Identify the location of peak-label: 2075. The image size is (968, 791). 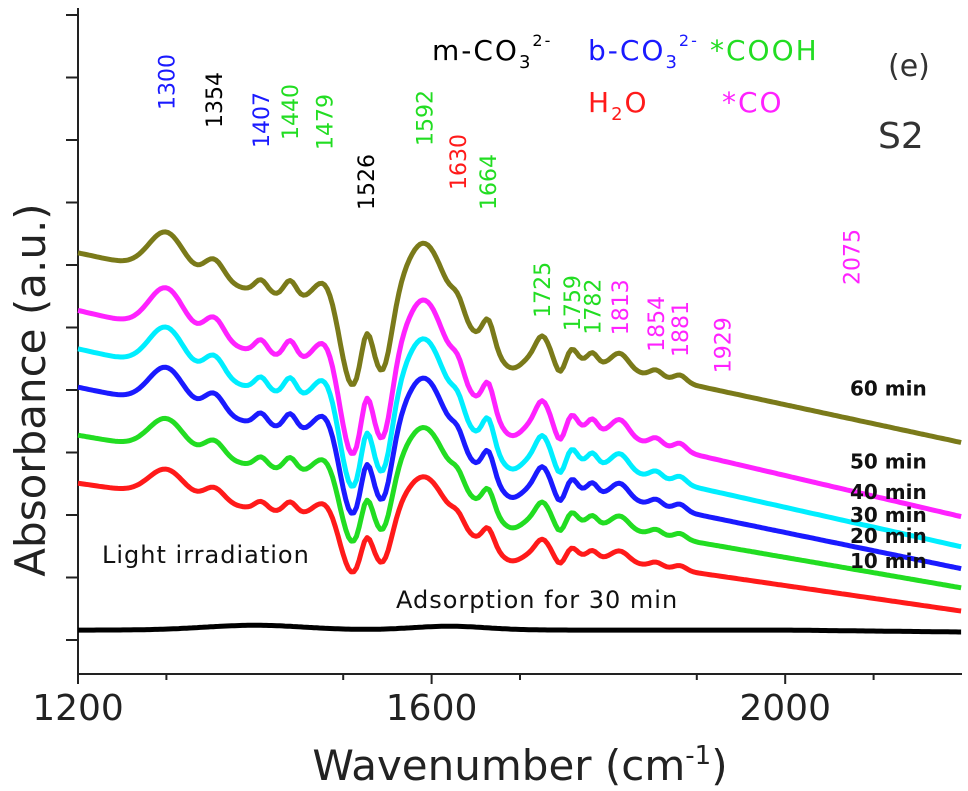
(853, 257).